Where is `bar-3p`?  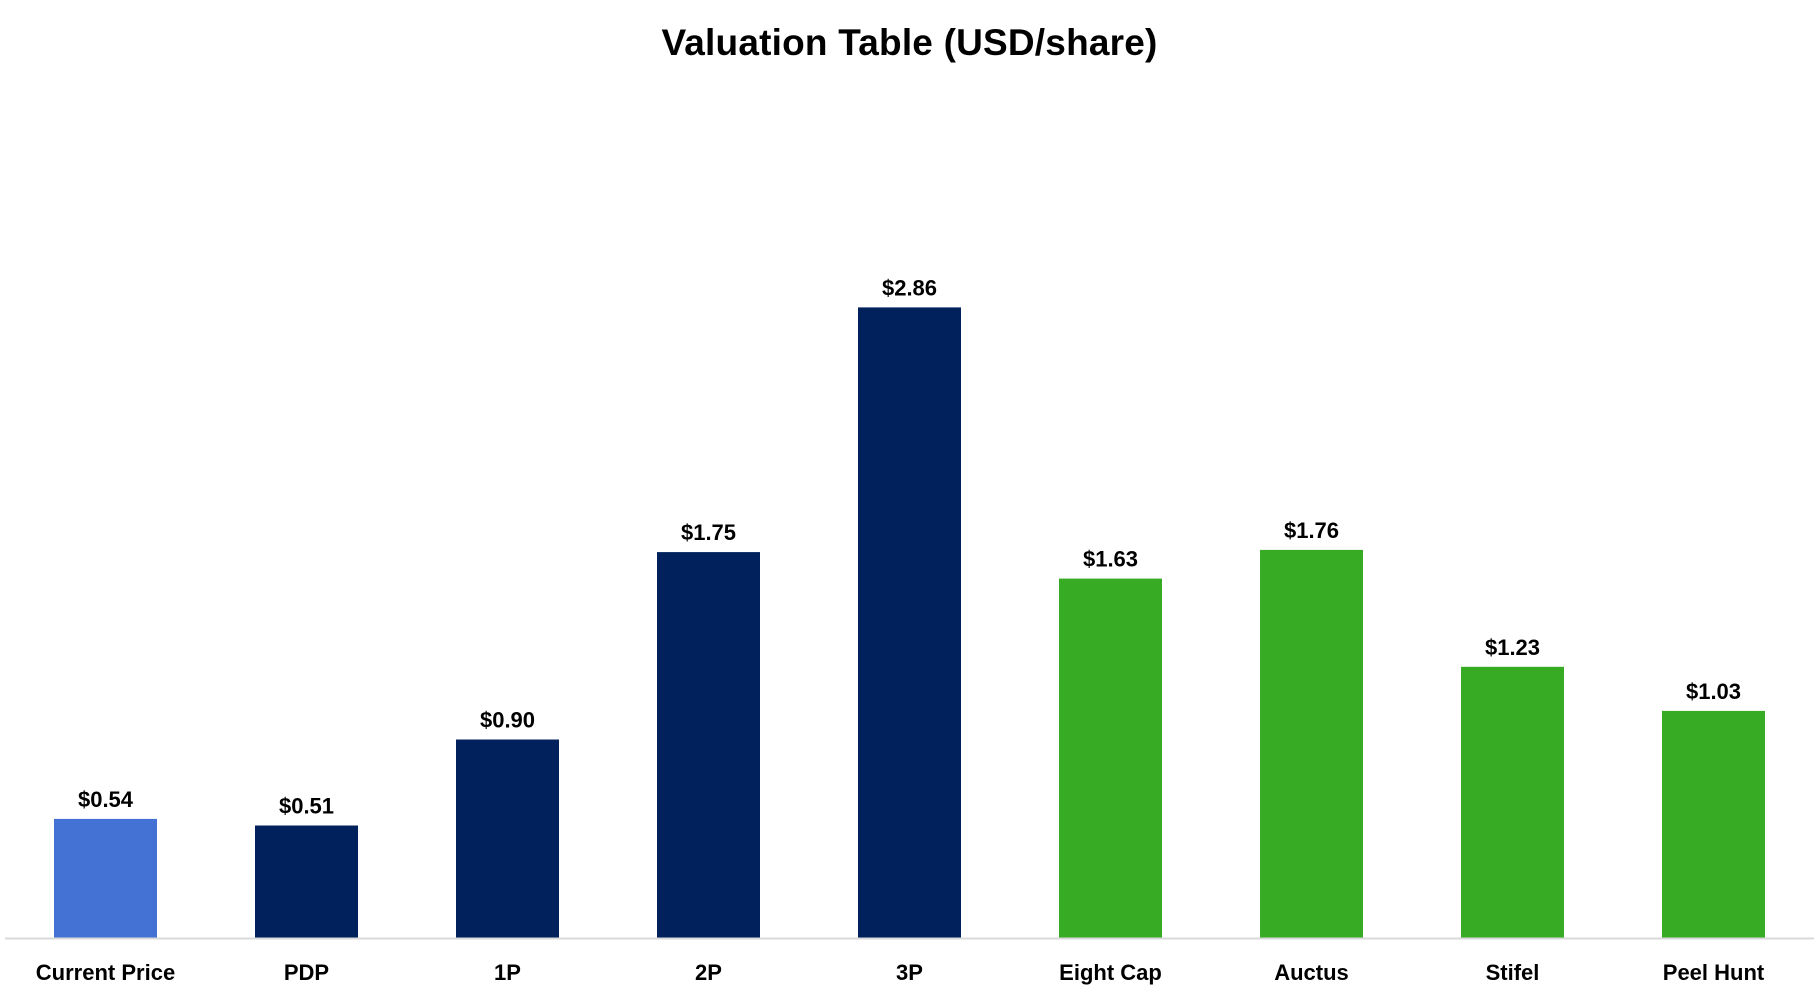 bar-3p is located at coordinates (909, 622).